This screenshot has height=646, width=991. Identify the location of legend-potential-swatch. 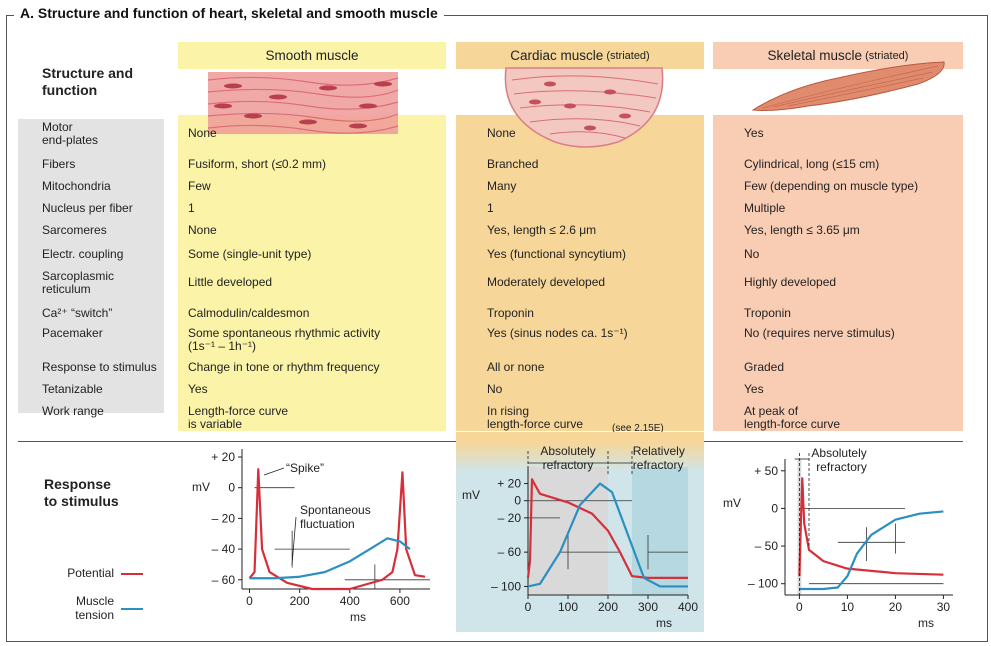
(132, 574).